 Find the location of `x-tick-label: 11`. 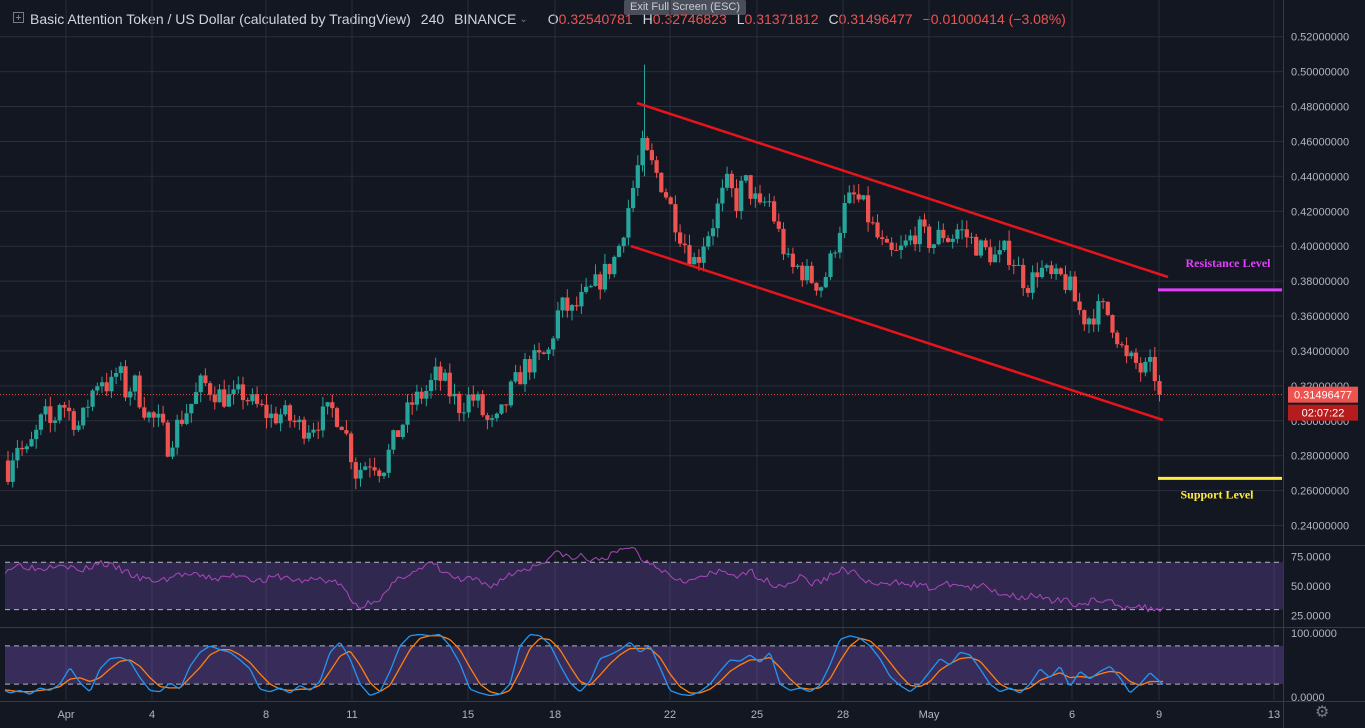

x-tick-label: 11 is located at coordinates (351, 715).